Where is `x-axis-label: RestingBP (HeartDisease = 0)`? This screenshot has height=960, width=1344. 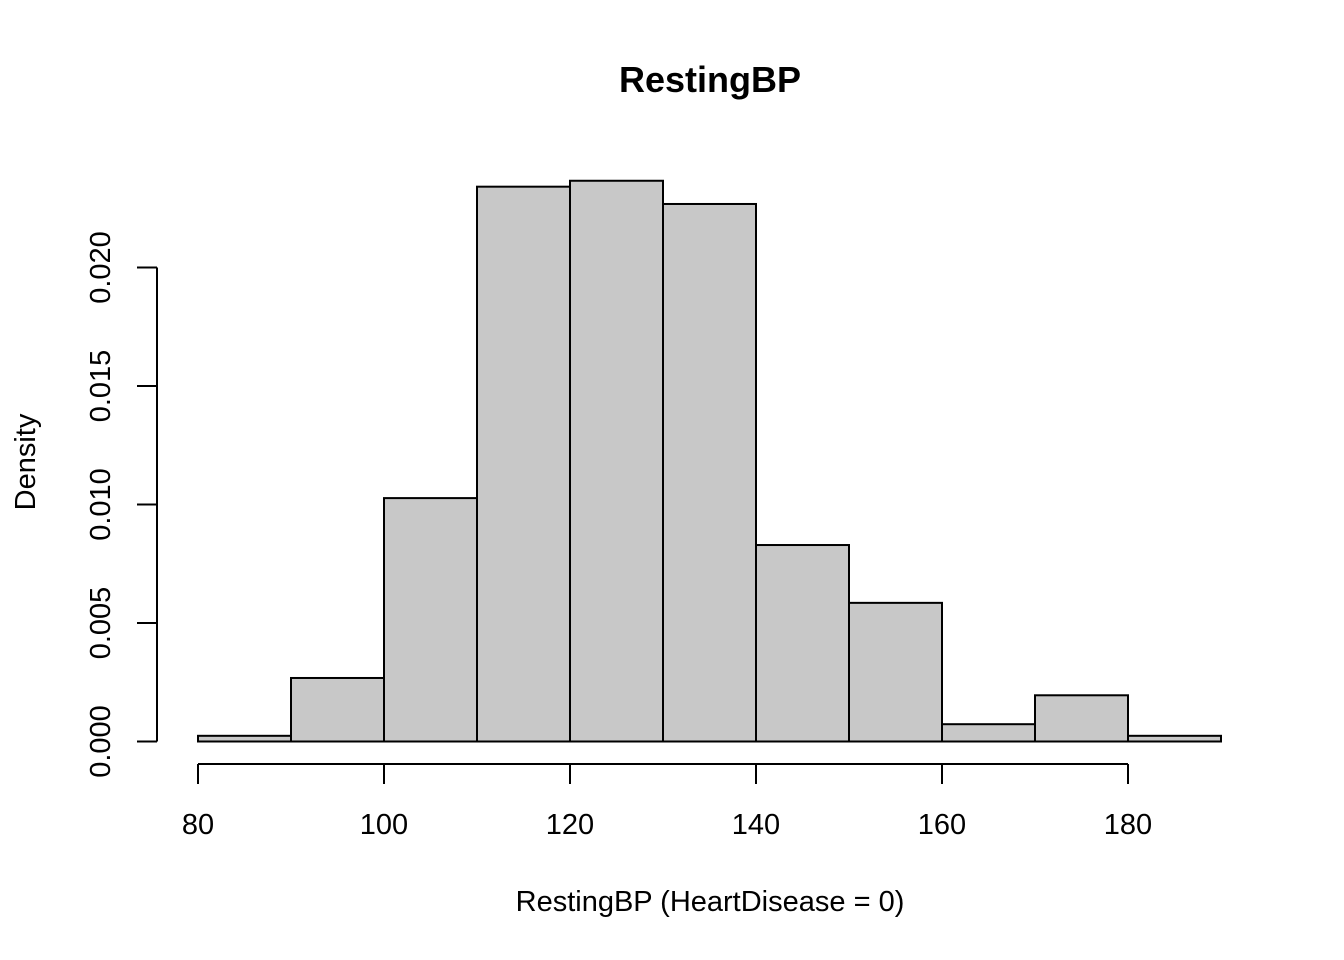 x-axis-label: RestingBP (HeartDisease = 0) is located at coordinates (710, 902).